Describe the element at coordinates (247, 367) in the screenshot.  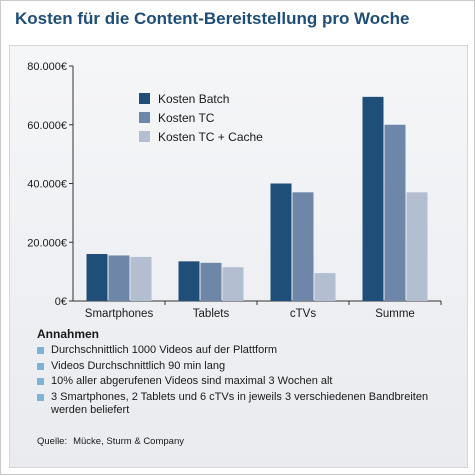
I see `assumption-item: Videos Durchschnittlich 90 min lang` at that location.